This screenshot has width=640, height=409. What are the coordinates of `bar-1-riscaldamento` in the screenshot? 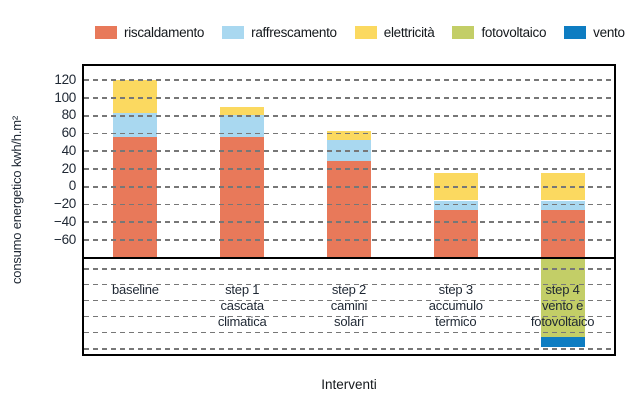 It's located at (242, 198).